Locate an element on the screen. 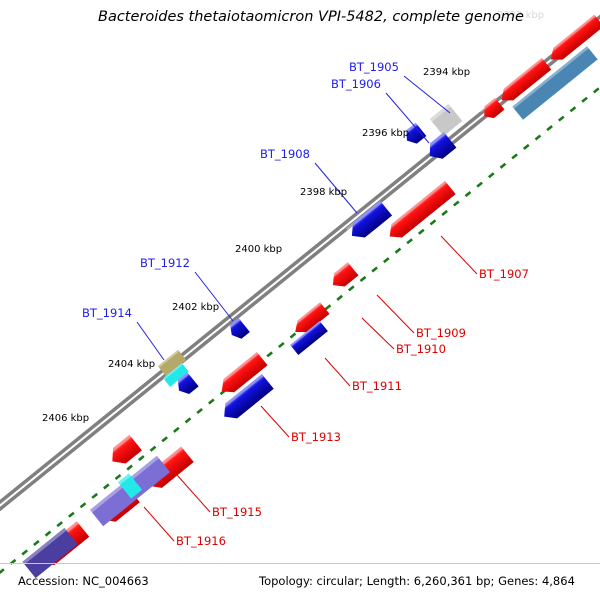  gene-steelblue-shape is located at coordinates (555, 83).